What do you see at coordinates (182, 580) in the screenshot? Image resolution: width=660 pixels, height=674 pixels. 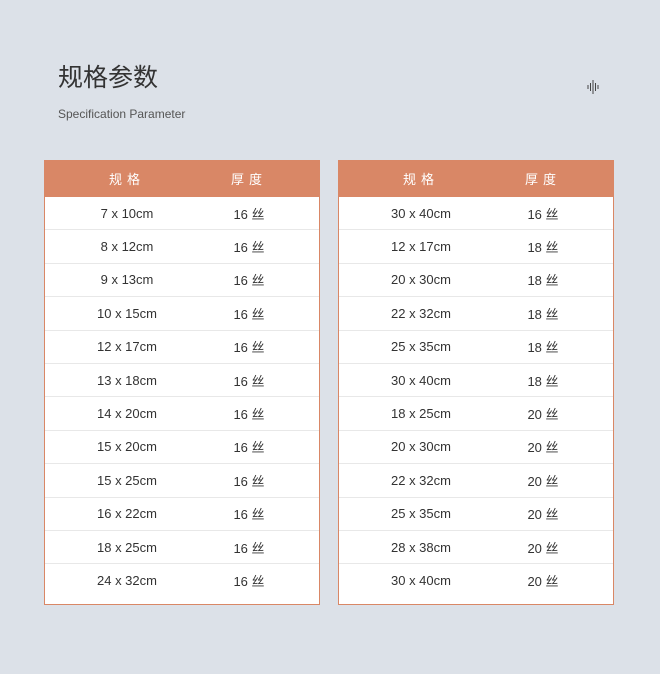 I see `table-row: 24 x 32cm 16 丝` at bounding box center [182, 580].